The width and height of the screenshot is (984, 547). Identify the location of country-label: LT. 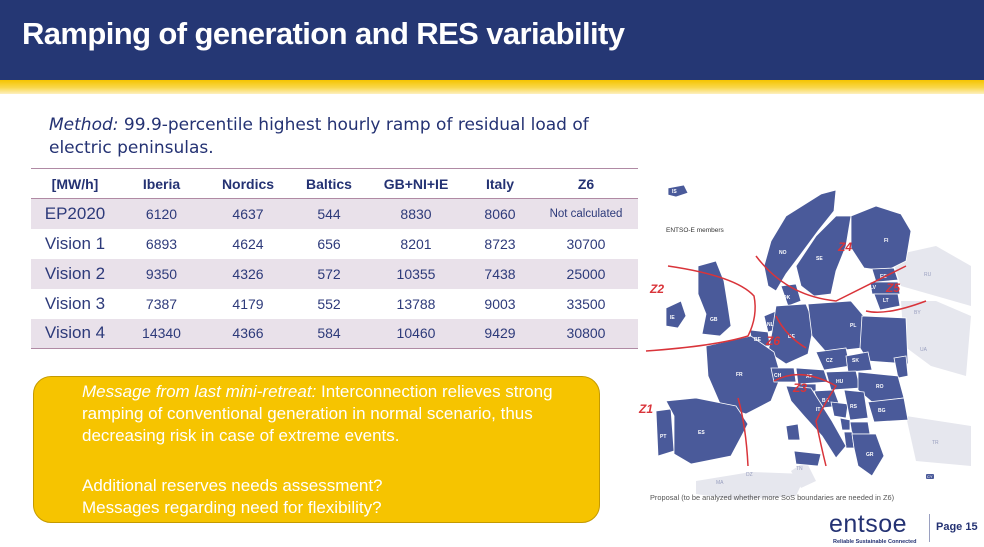
(886, 301).